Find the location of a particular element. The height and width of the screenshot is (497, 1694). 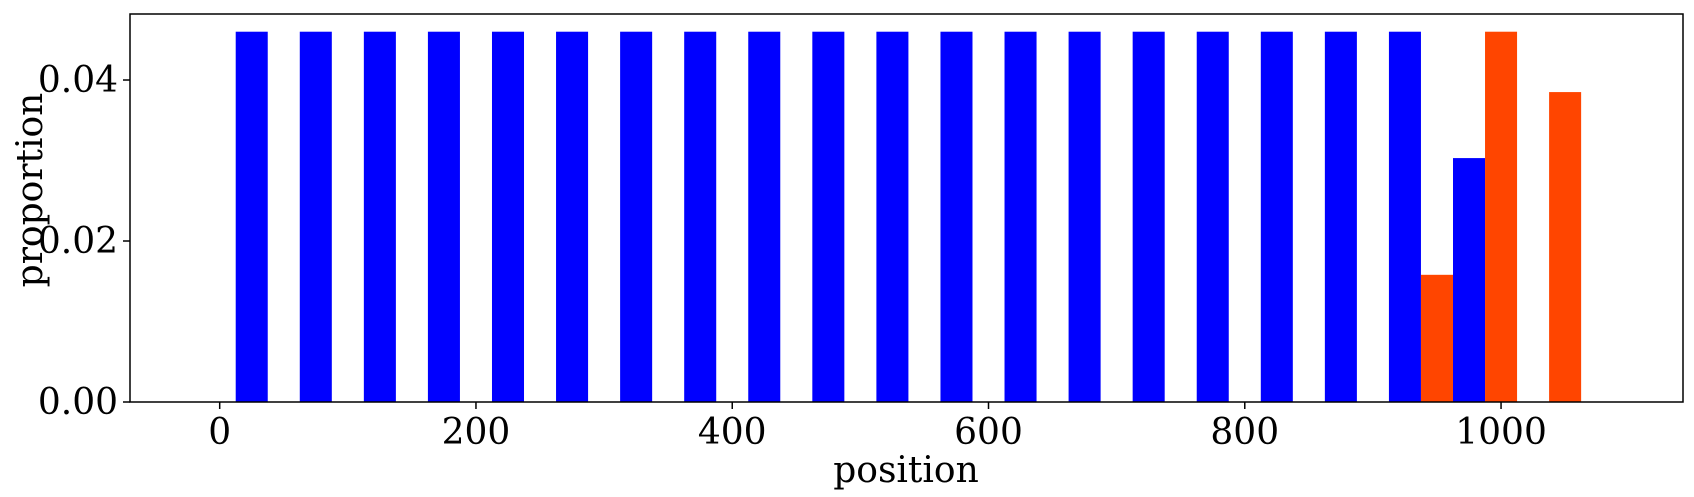

x-axis-label: position is located at coordinates (906, 470).